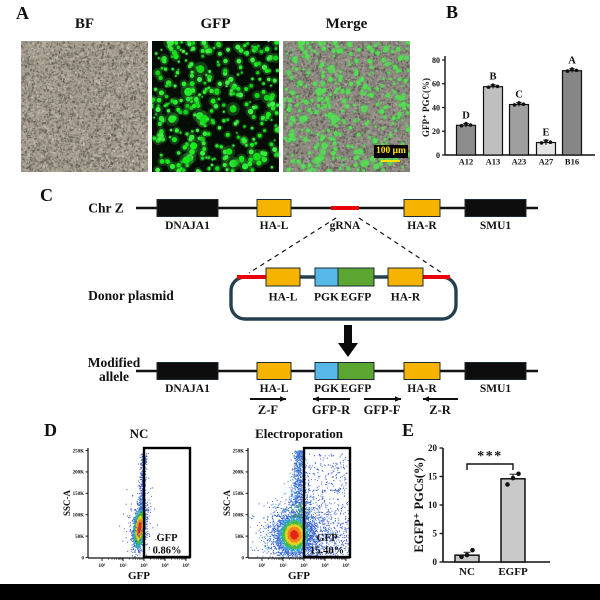 The image size is (600, 600). What do you see at coordinates (326, 277) in the screenshot?
I see `plasmid-box-pgk` at bounding box center [326, 277].